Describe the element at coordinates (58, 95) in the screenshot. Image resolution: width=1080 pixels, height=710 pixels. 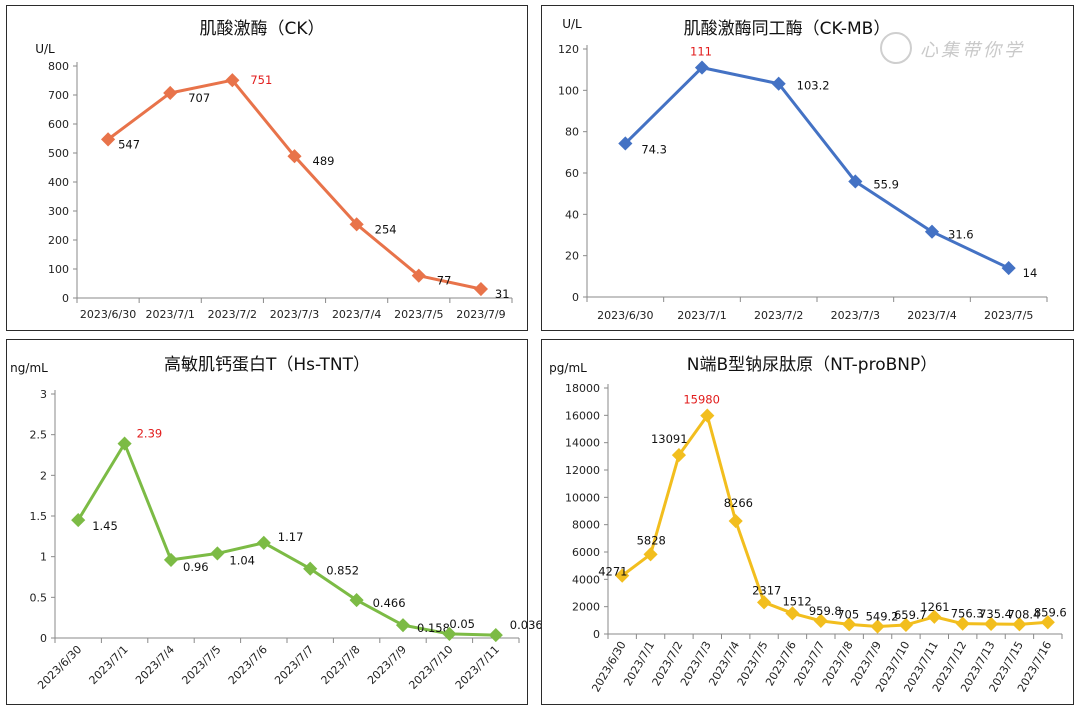
I see `y-tick-label: 700` at that location.